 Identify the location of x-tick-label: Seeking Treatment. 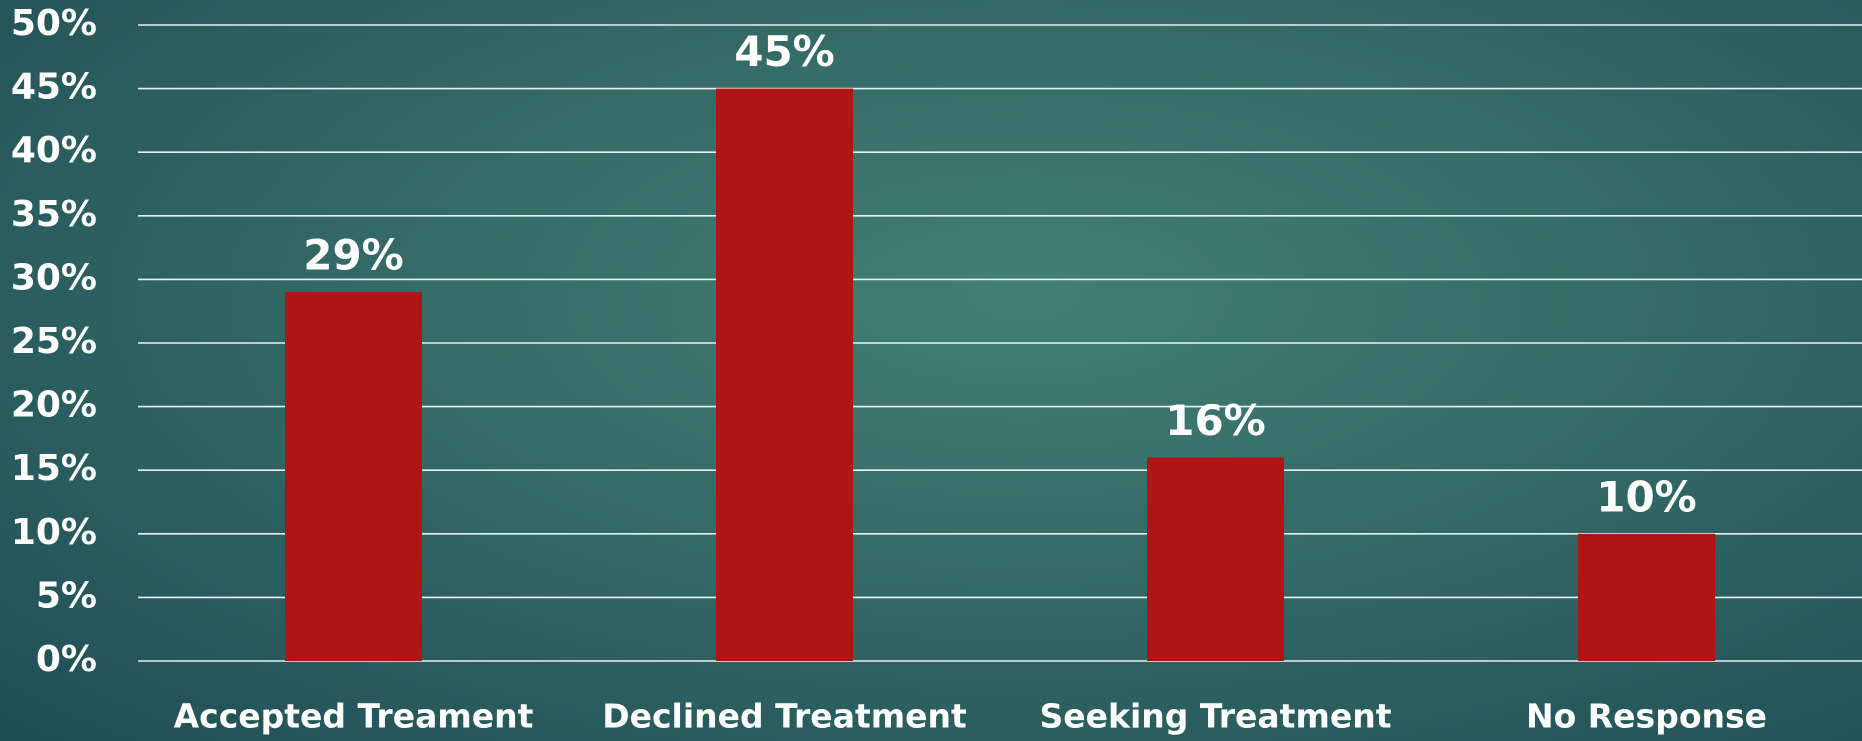
(1215, 716).